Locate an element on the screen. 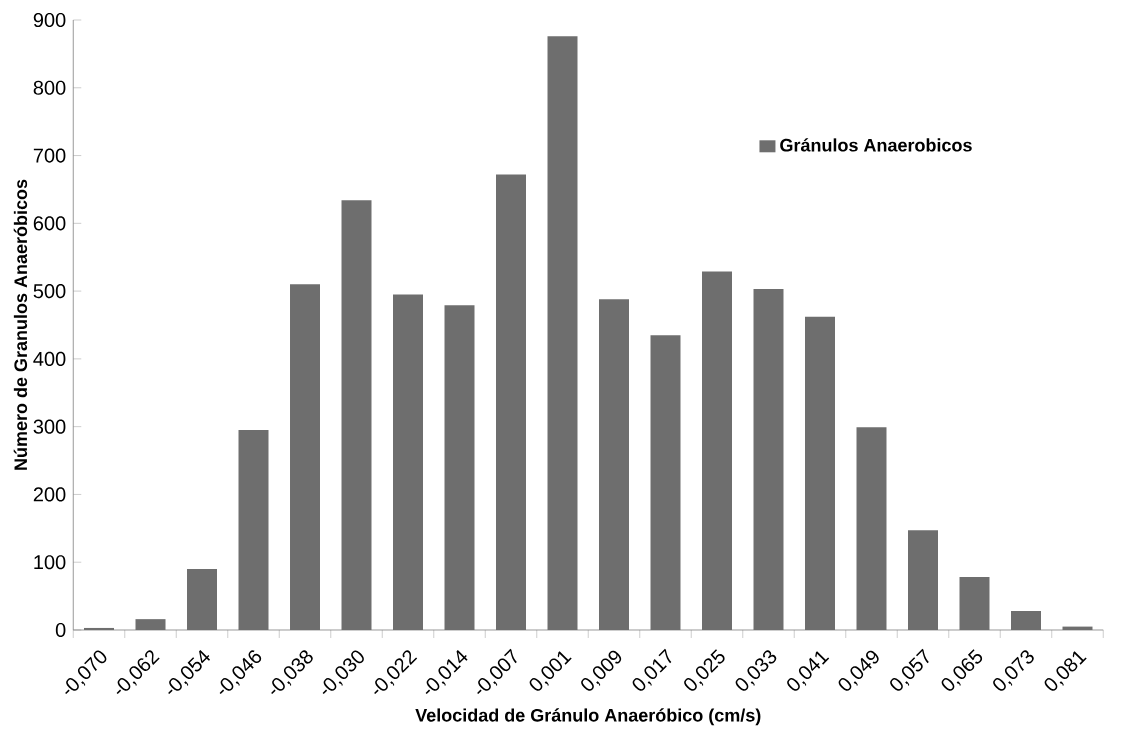 The height and width of the screenshot is (744, 1147). y-tick-label: 100 is located at coordinates (50, 562).